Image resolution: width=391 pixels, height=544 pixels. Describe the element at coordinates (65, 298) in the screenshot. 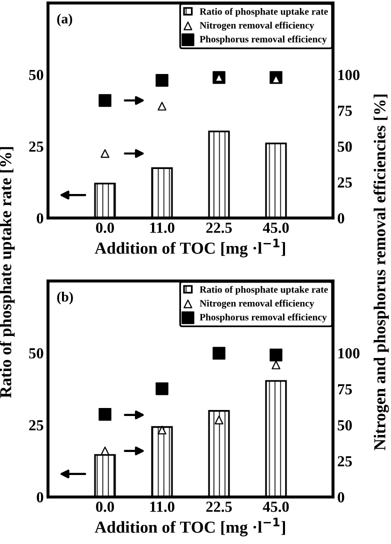

I see `annotation: (b)` at that location.